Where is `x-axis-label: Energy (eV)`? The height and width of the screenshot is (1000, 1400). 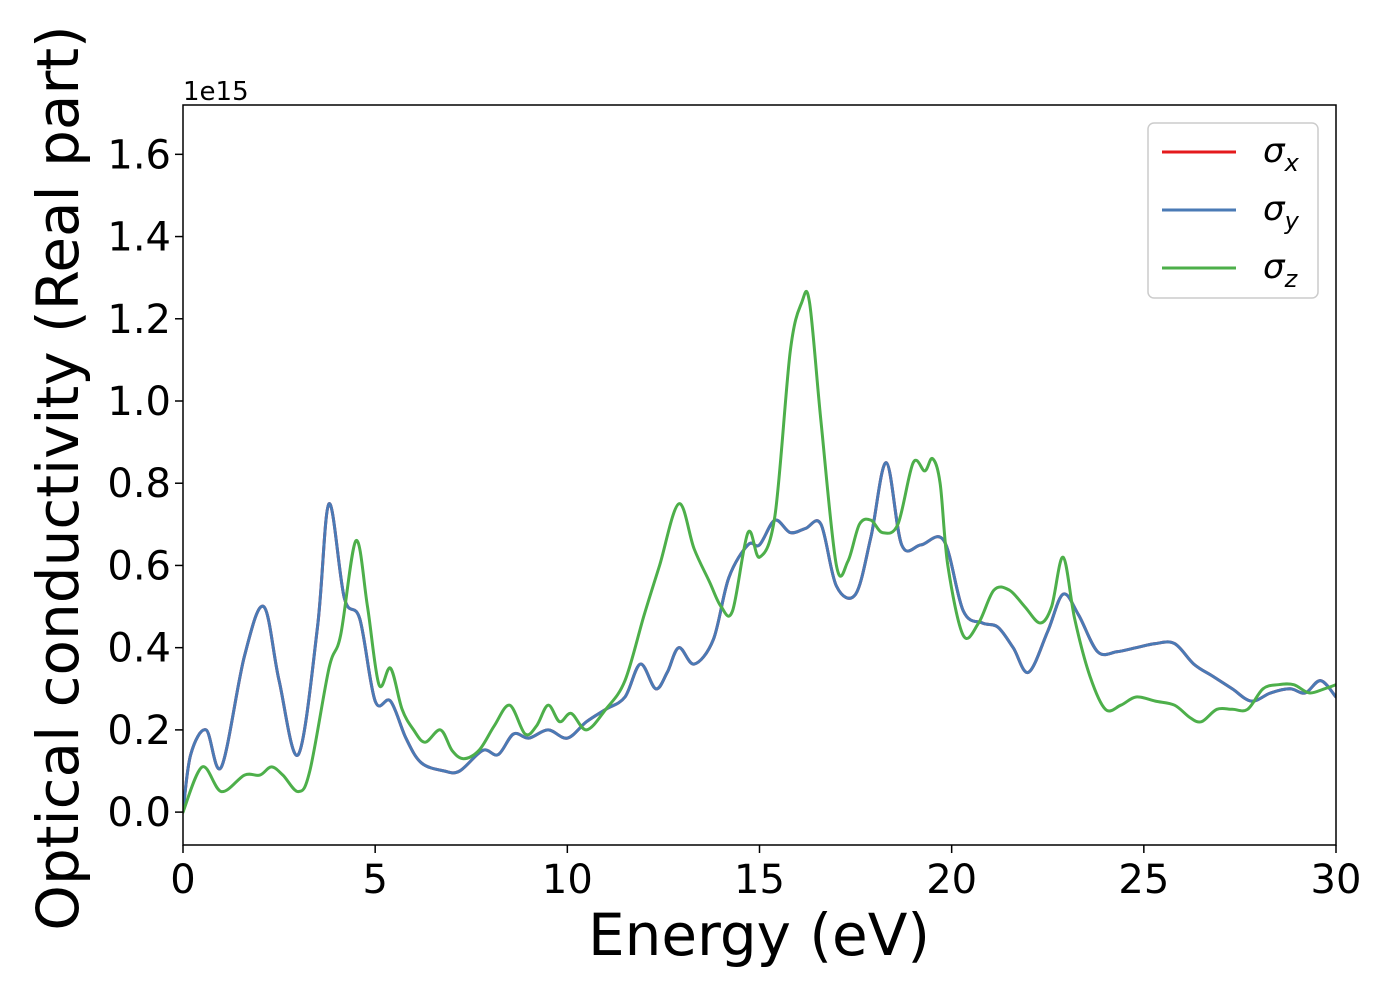 x-axis-label: Energy (eV) is located at coordinates (759, 935).